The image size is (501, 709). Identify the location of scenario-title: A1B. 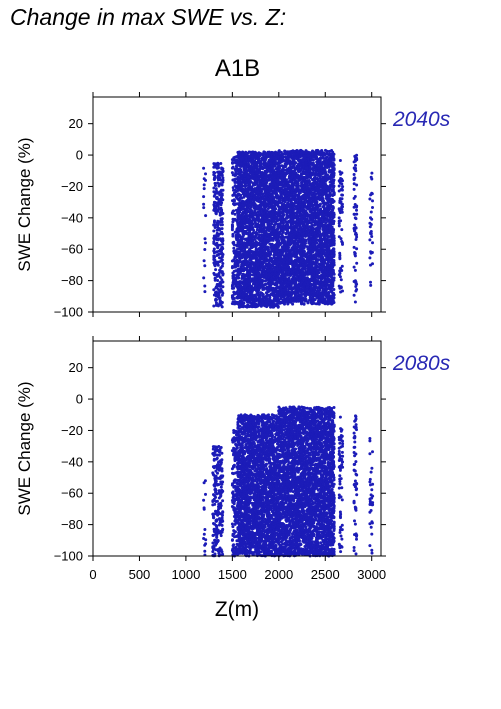
(237, 68).